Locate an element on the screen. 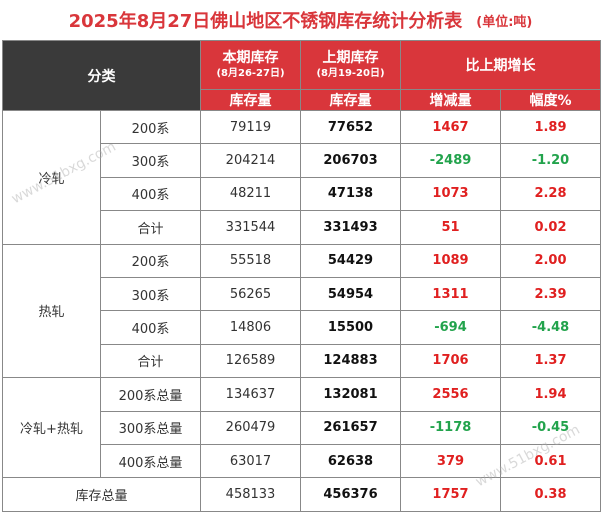  table-row: 300系 204214 206703 -2489 -1.20 is located at coordinates (302, 160).